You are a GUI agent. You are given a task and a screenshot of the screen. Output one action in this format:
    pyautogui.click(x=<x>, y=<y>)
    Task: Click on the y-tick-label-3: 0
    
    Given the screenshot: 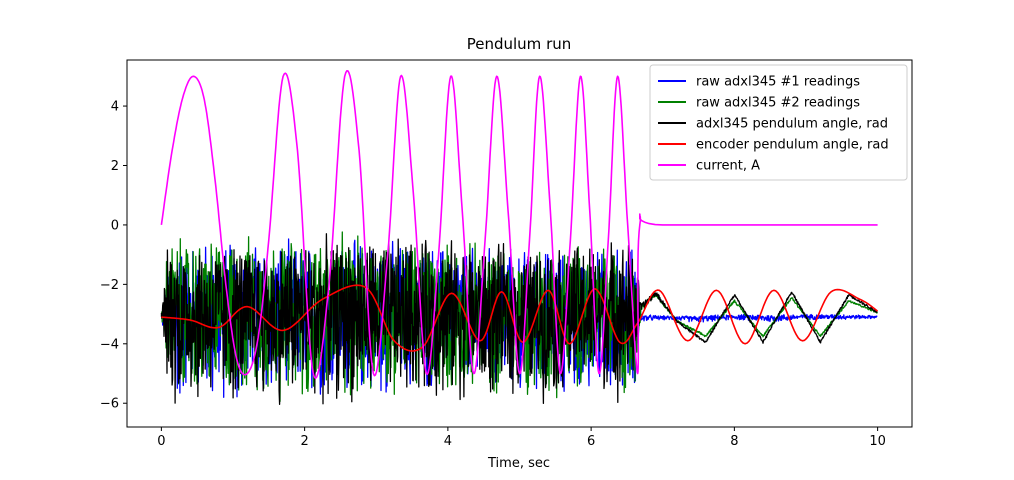 What is the action you would take?
    pyautogui.click(x=115, y=225)
    